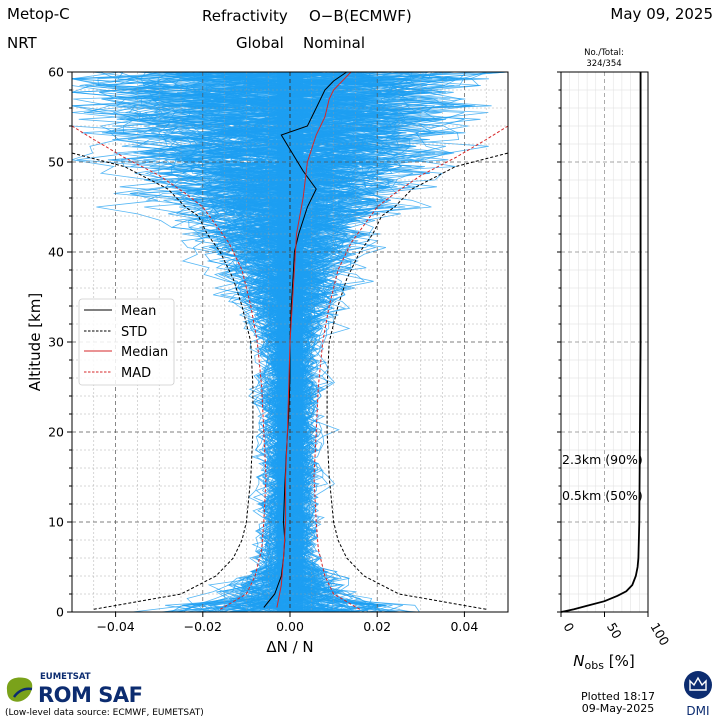 The image size is (720, 720). I want to click on nobs-curve, so click(601, 342).